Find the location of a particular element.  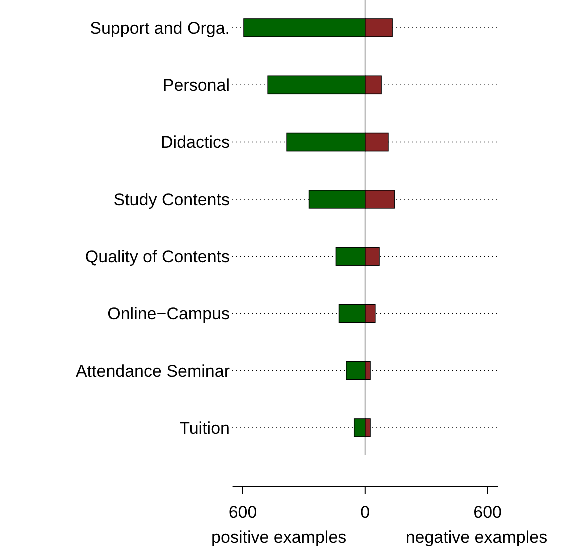

text: negative examples is located at coordinates (477, 537).